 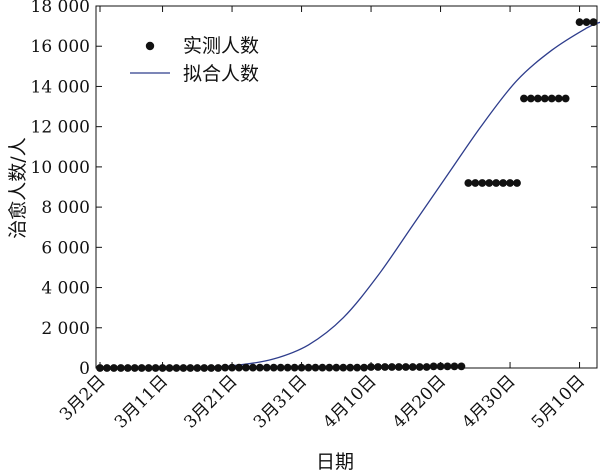 I want to click on legend: 实测人数 拟合人数, so click(x=194, y=60).